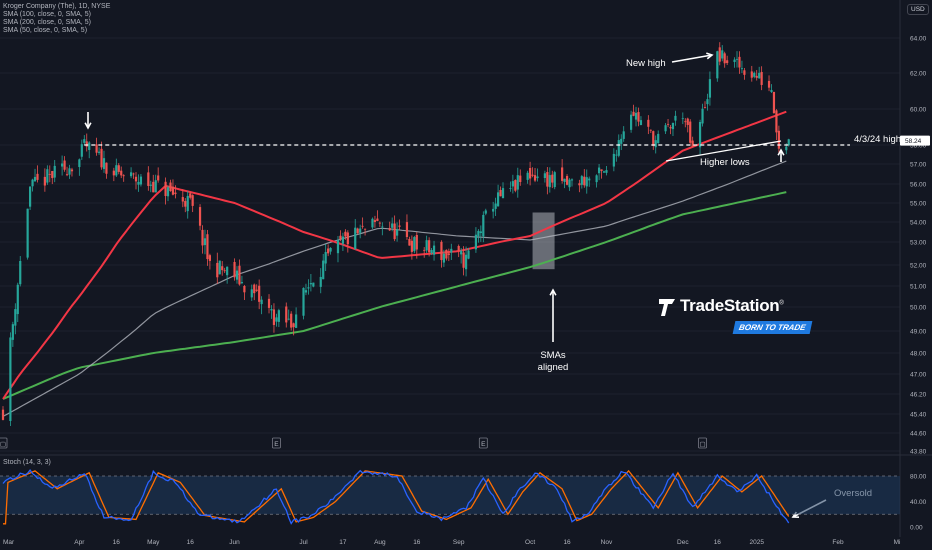  I want to click on smas-label: SMAs, so click(553, 355).